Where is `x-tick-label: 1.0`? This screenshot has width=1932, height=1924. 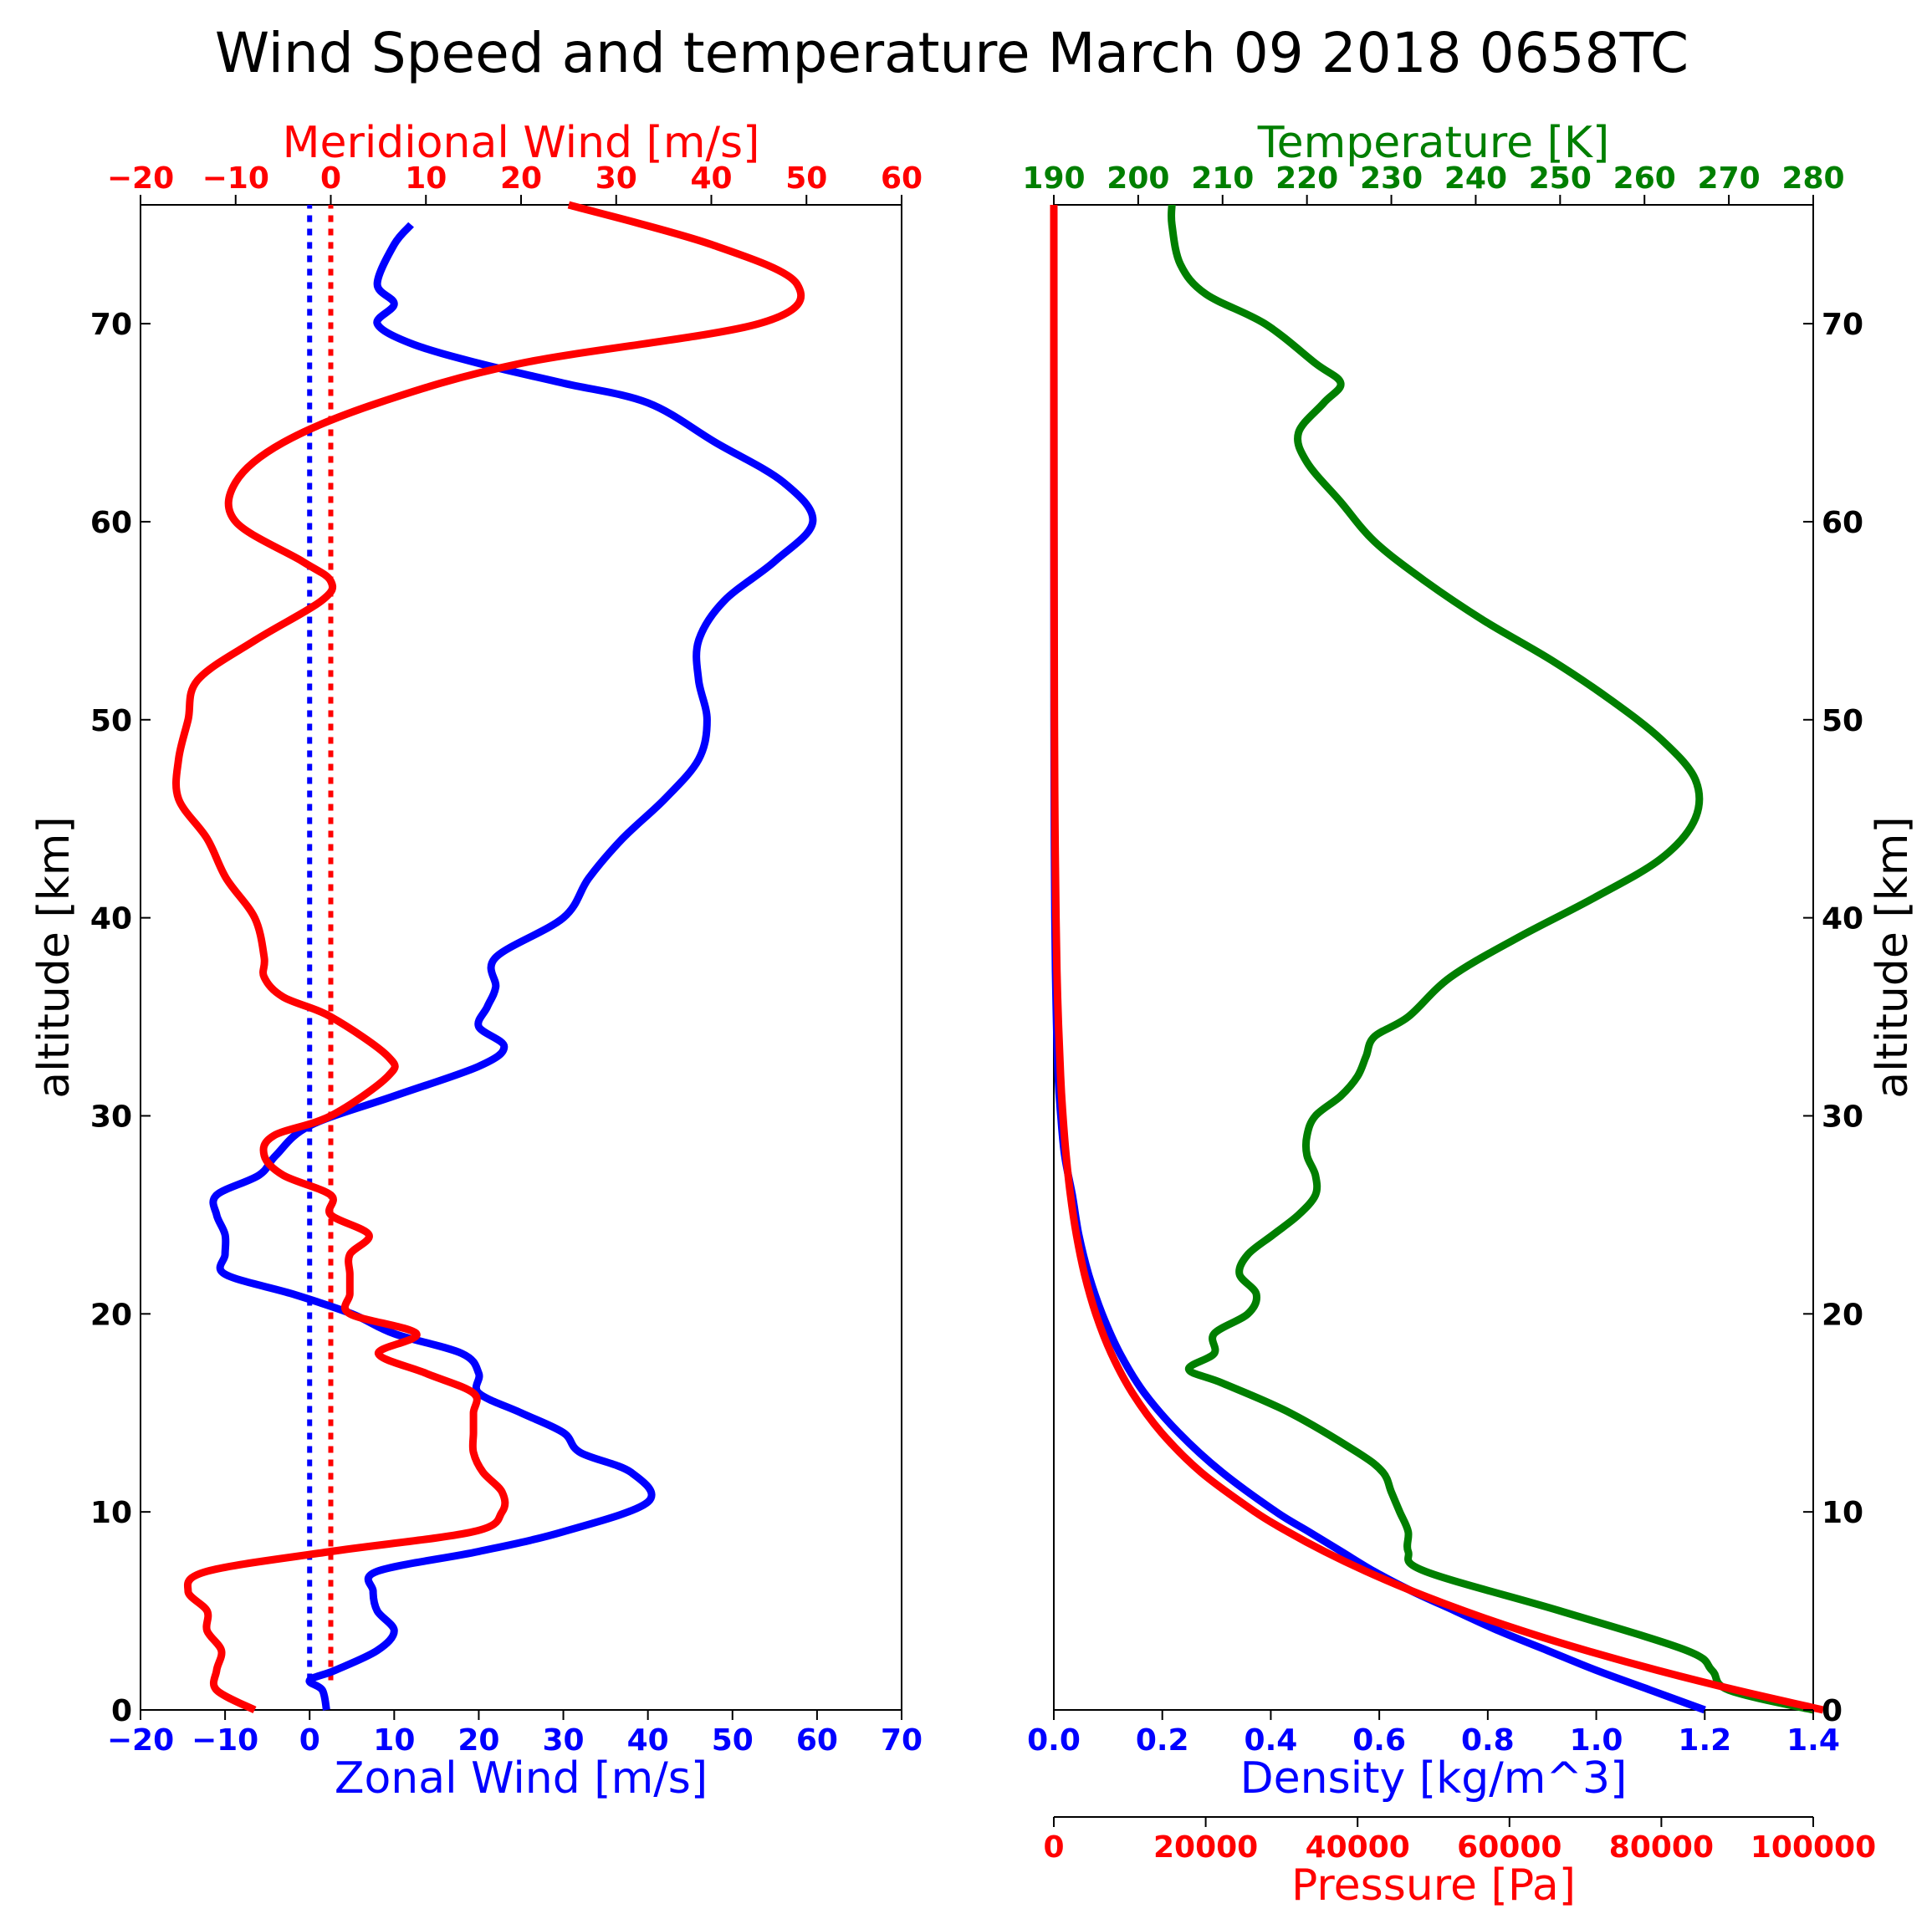
x-tick-label: 1.0 is located at coordinates (1596, 1741).